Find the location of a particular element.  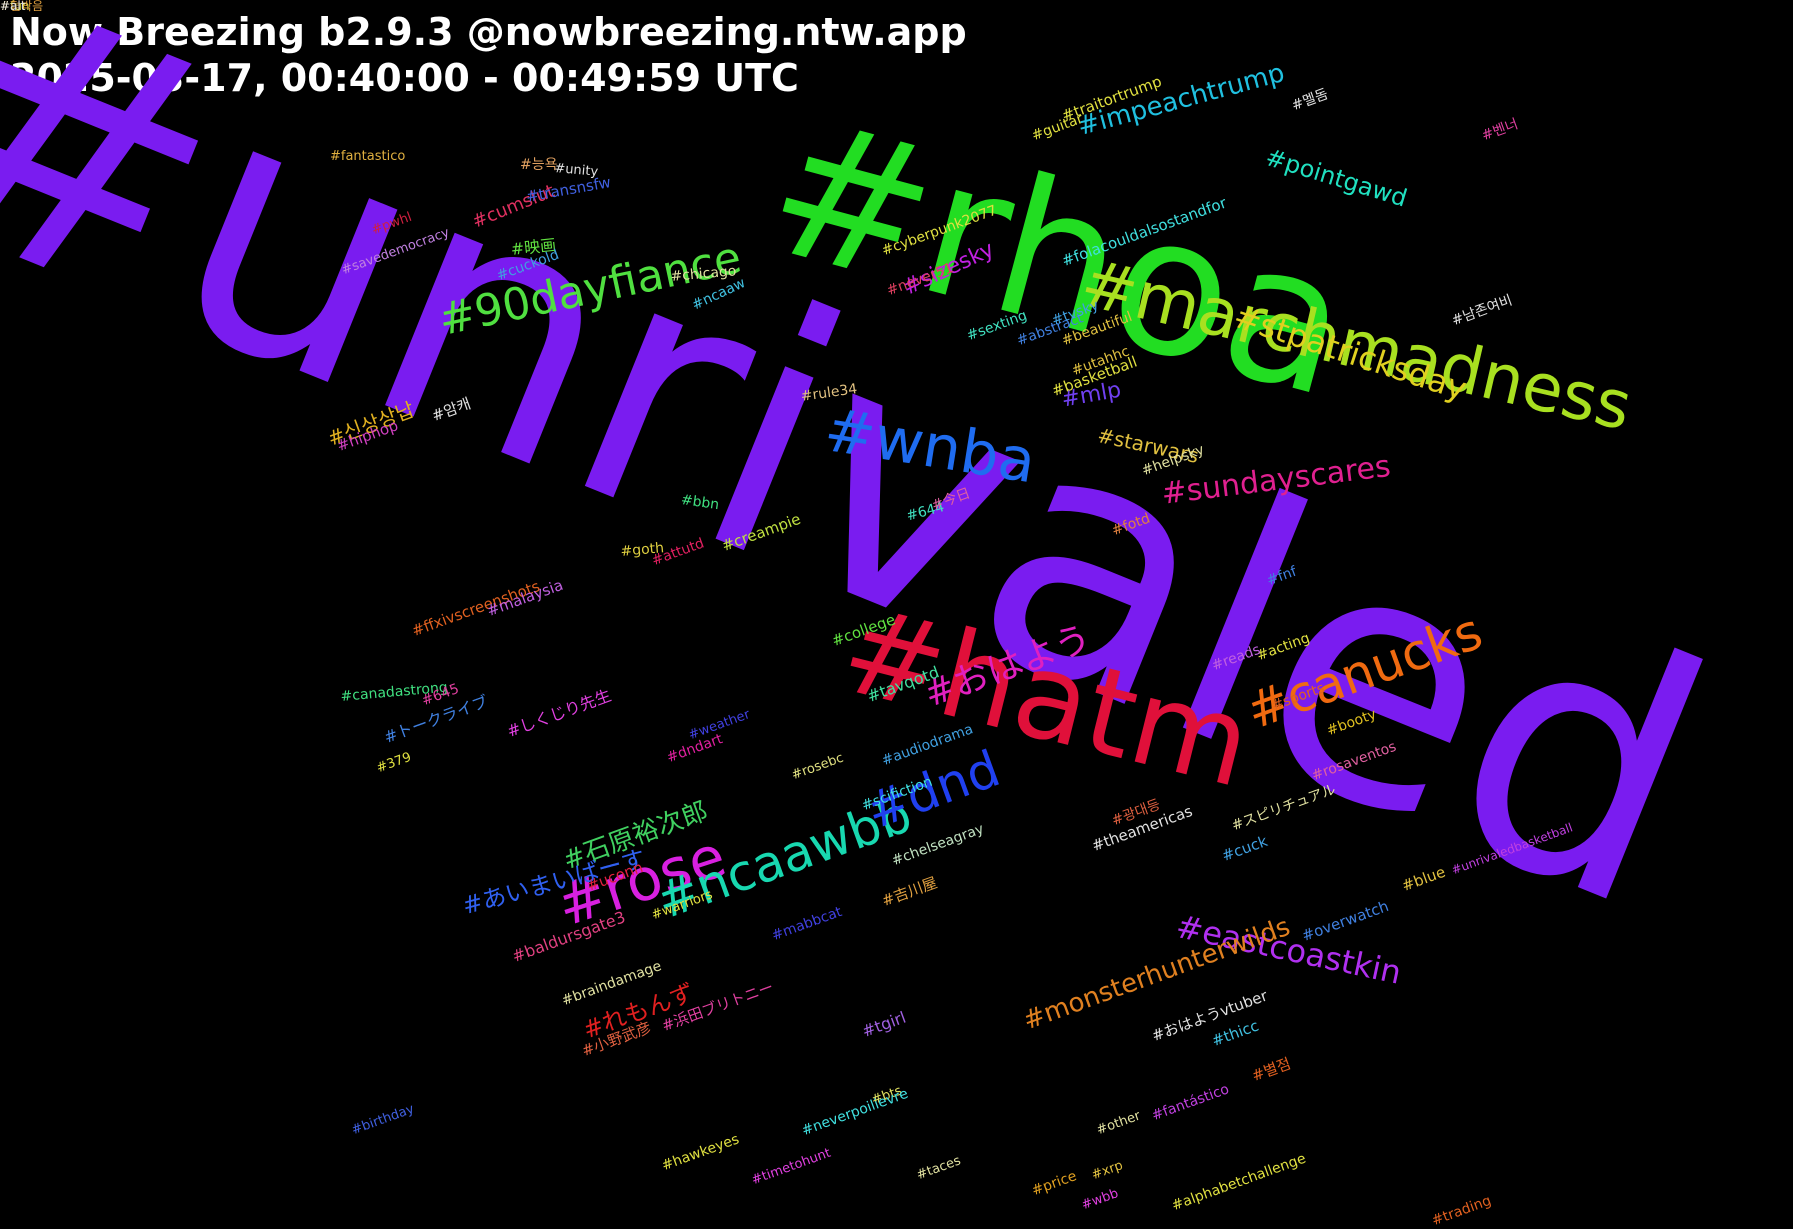

hashtag: #tgirl is located at coordinates (884, 1024).